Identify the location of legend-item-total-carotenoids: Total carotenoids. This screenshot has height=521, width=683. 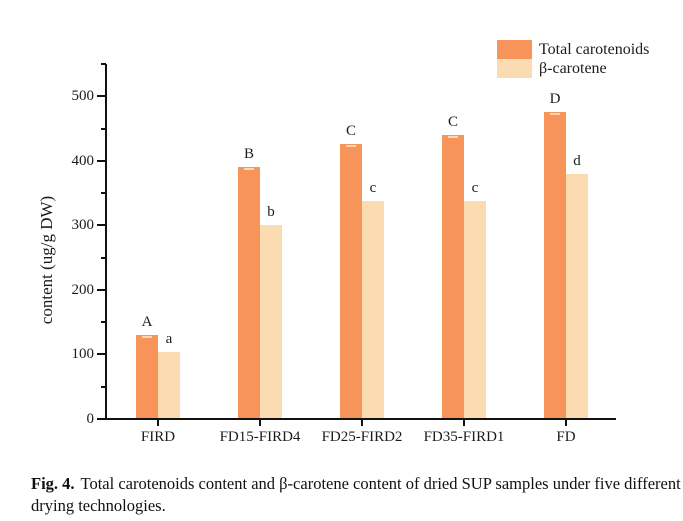
(573, 49).